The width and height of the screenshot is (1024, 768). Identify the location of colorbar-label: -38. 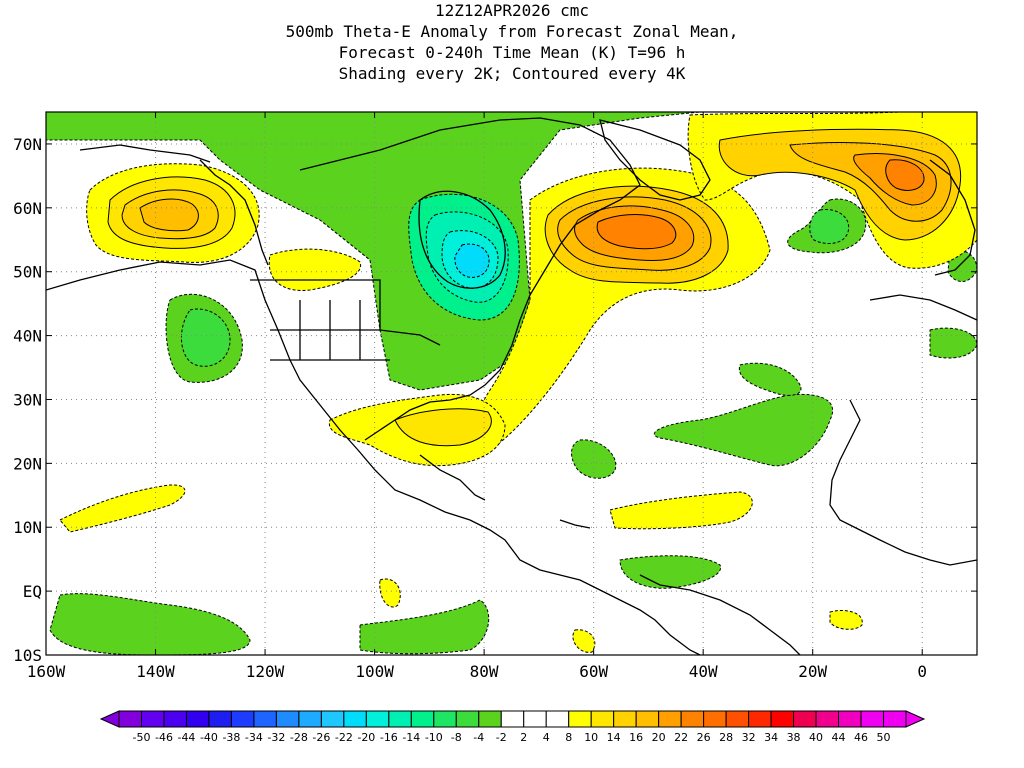
(231, 737).